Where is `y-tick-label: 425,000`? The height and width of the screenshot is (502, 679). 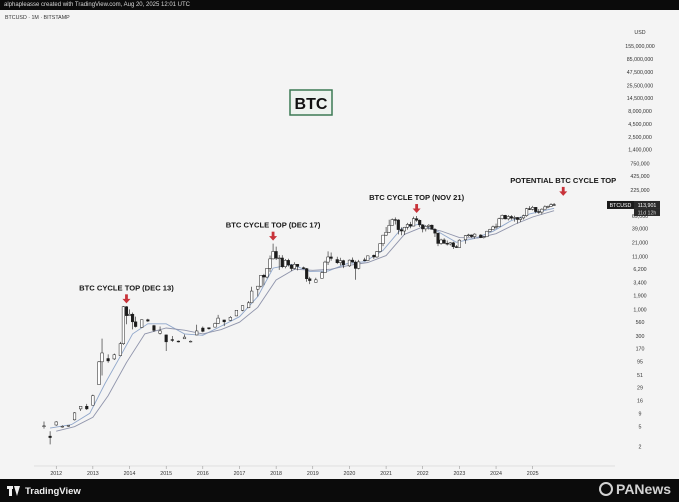 y-tick-label: 425,000 is located at coordinates (639, 177).